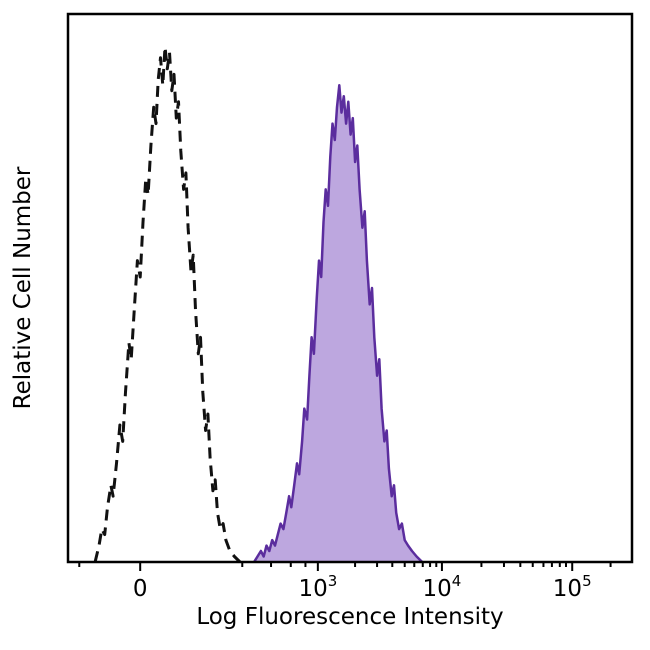 The width and height of the screenshot is (650, 650). What do you see at coordinates (349, 617) in the screenshot?
I see `x-axis-label: Log Fluorescence Intensity` at bounding box center [349, 617].